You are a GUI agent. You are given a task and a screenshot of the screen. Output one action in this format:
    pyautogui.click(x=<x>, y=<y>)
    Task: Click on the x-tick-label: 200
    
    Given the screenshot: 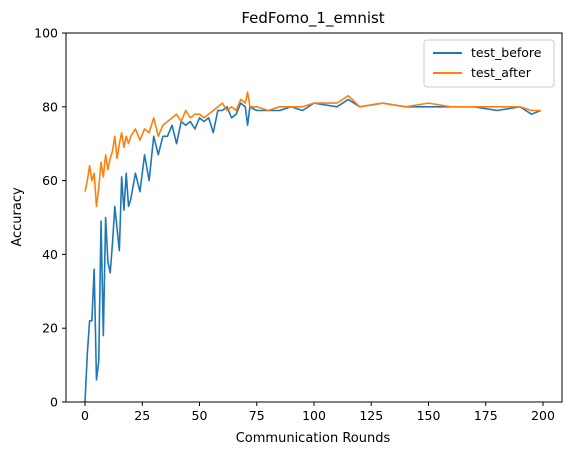 What is the action you would take?
    pyautogui.click(x=543, y=415)
    